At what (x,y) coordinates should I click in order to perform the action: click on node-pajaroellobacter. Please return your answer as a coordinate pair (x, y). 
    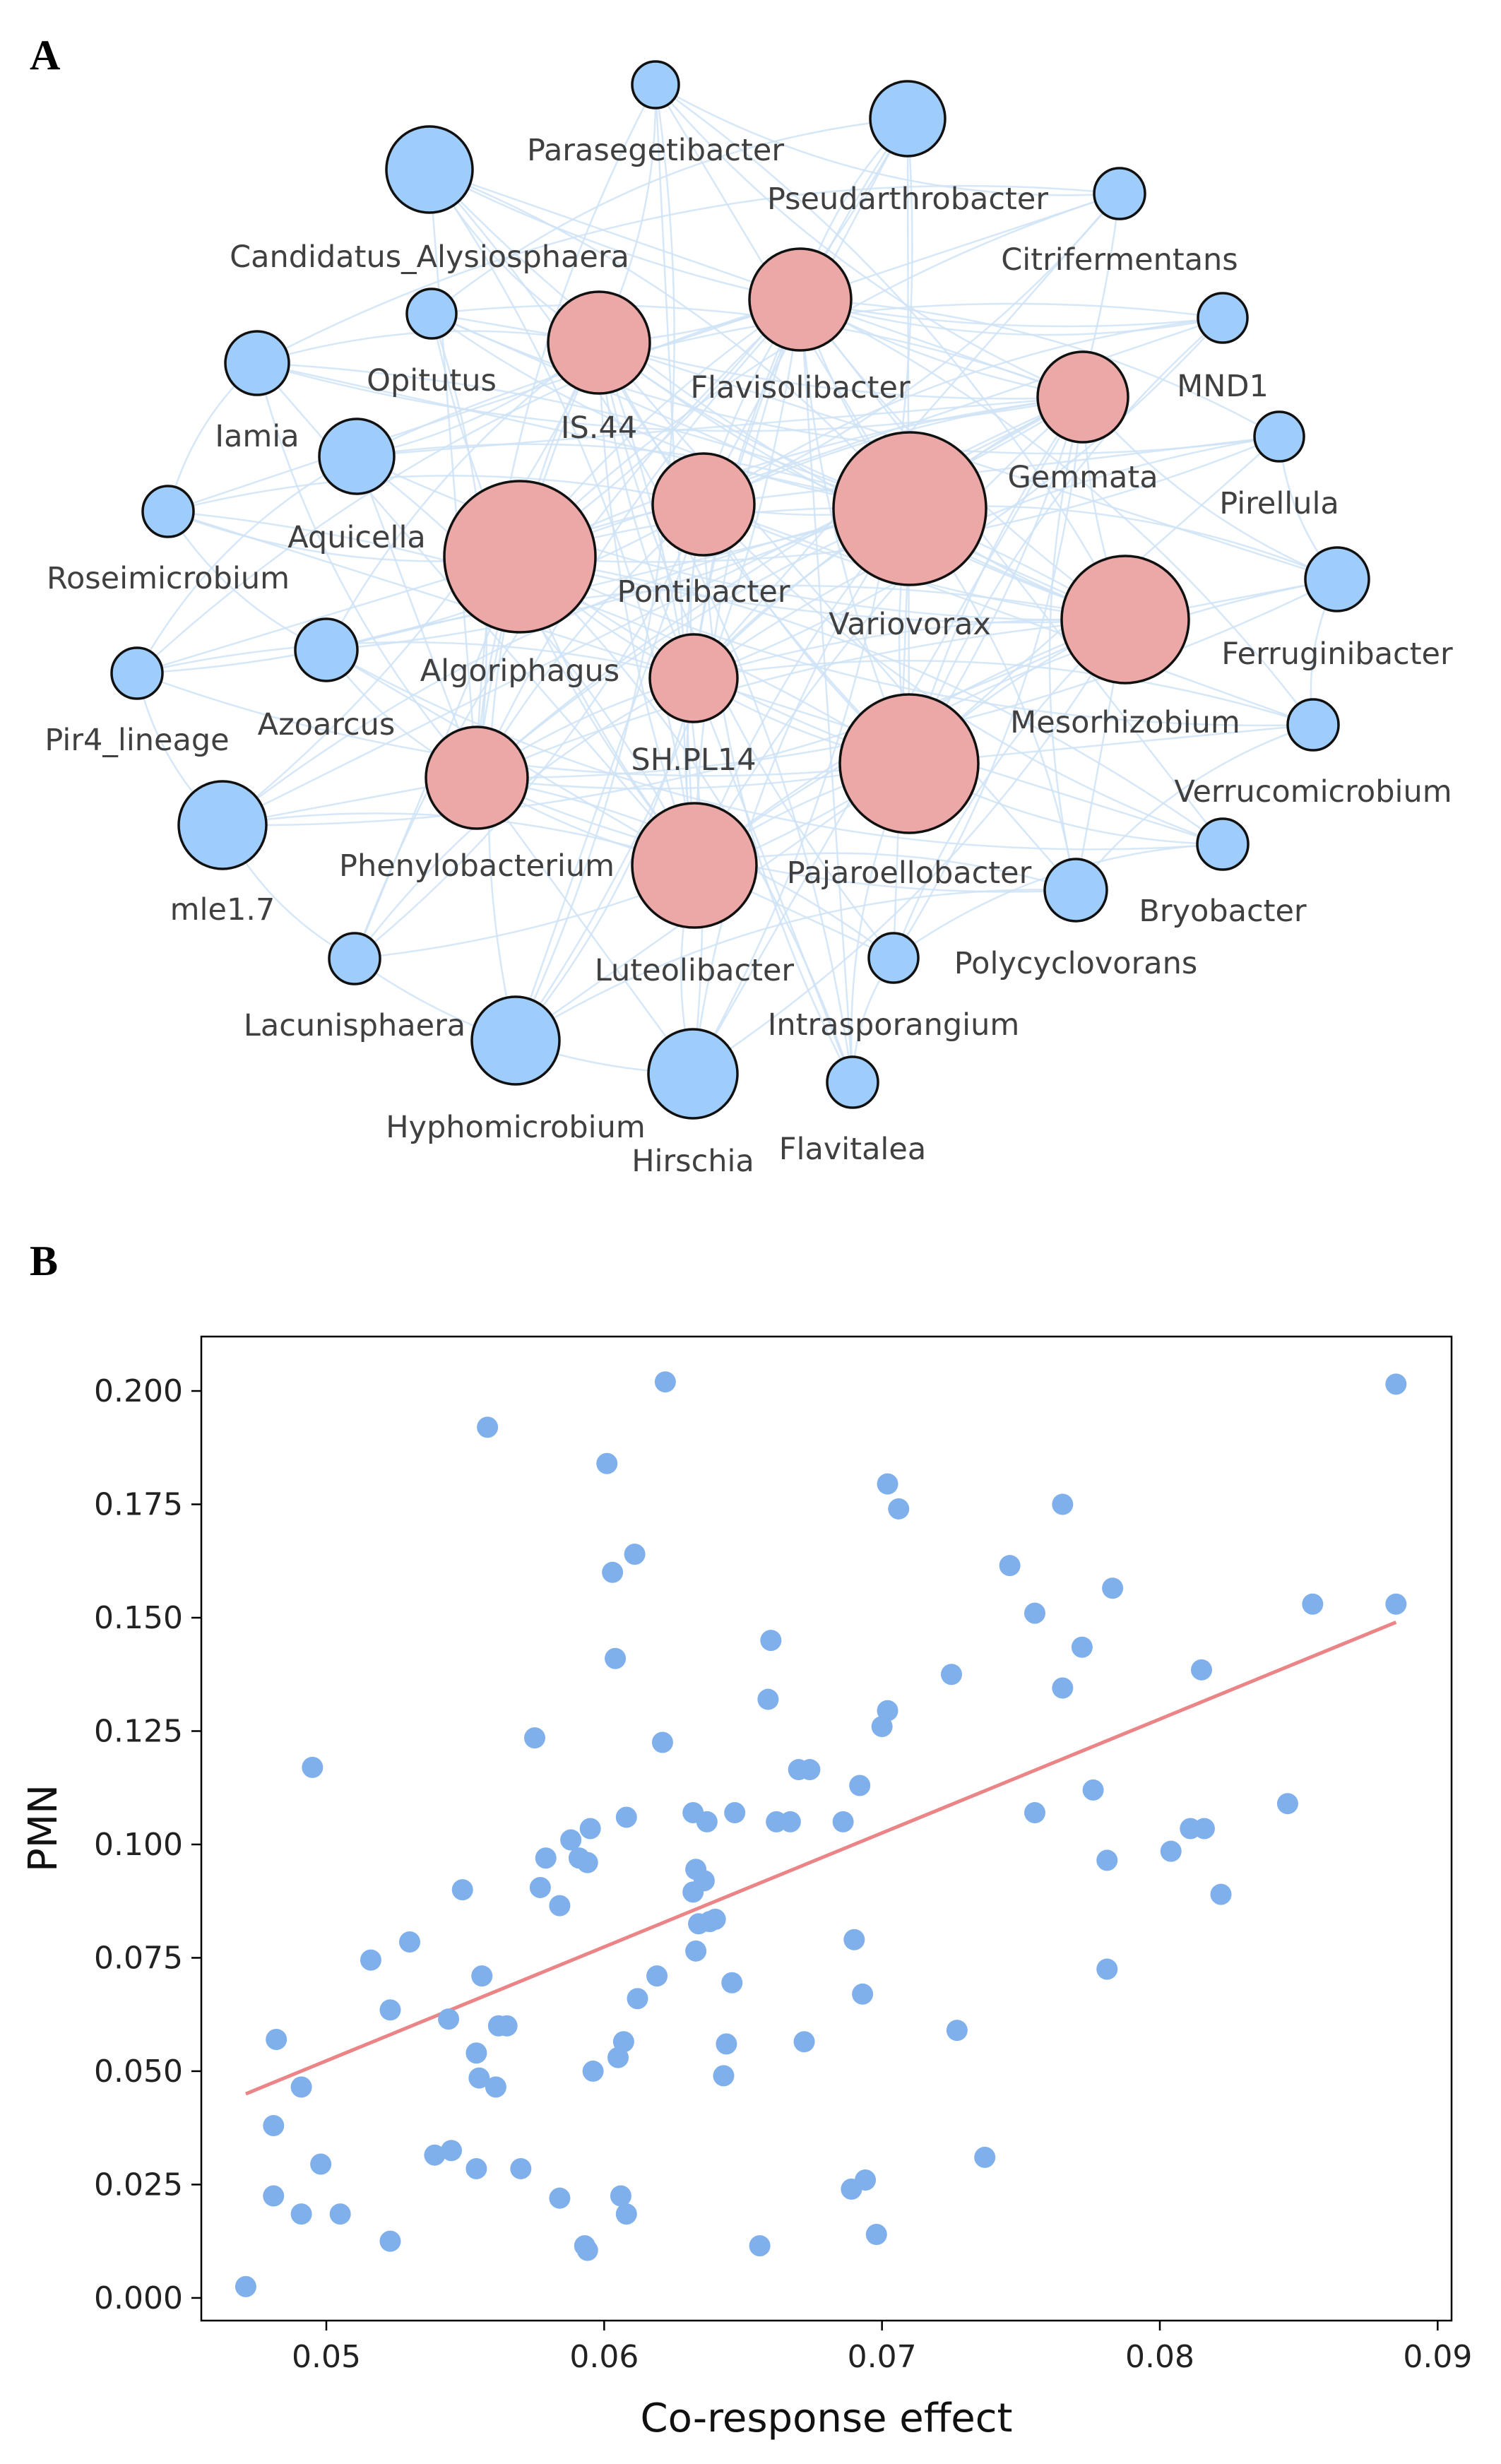
    Looking at the image, I should click on (909, 763).